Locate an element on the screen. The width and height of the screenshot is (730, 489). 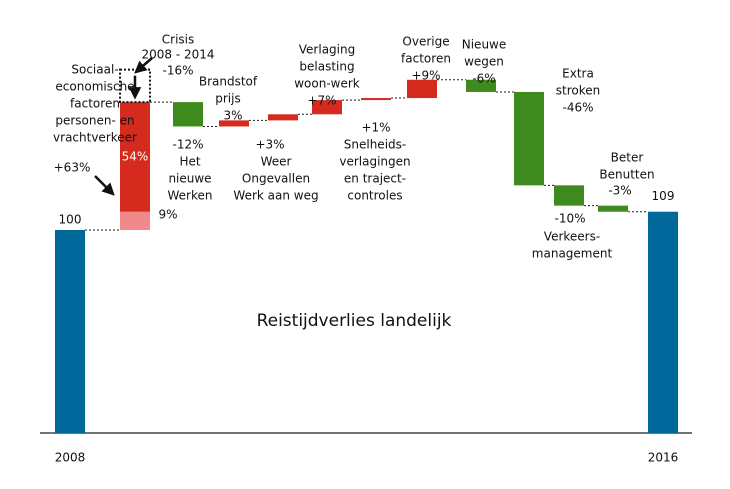
step-name: controles is located at coordinates (374, 196).